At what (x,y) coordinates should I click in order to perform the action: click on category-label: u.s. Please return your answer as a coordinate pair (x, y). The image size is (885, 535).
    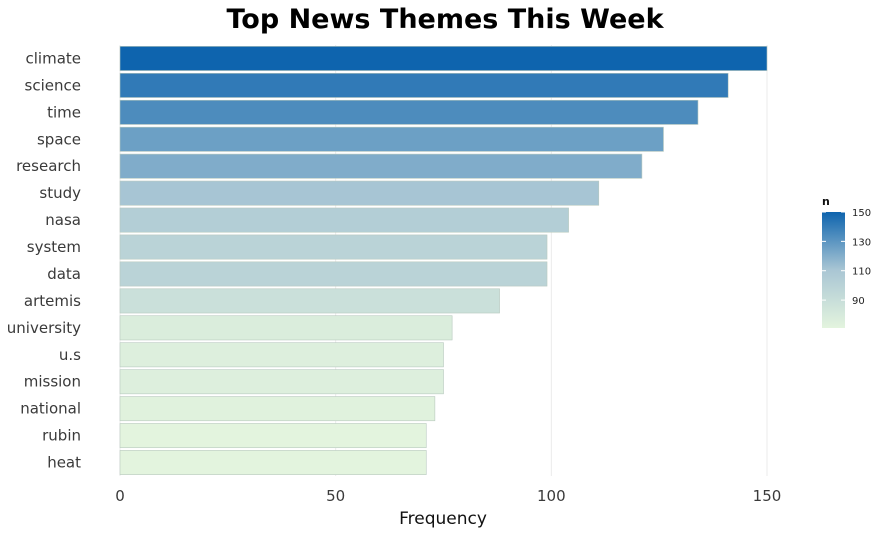
    Looking at the image, I should click on (70, 355).